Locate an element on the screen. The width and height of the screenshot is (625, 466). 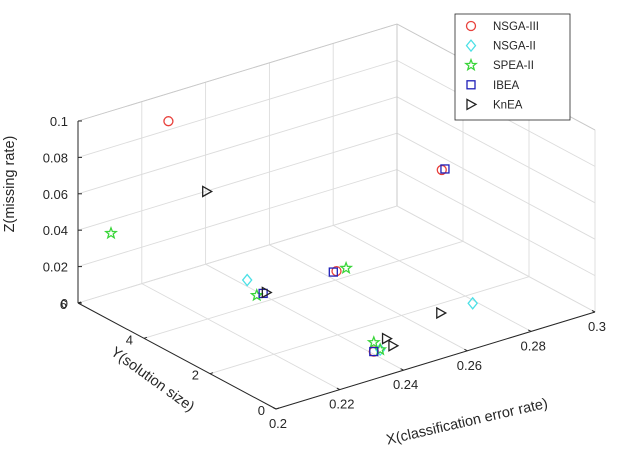
x-axis-label: X(classification error rate) is located at coordinates (467, 422).